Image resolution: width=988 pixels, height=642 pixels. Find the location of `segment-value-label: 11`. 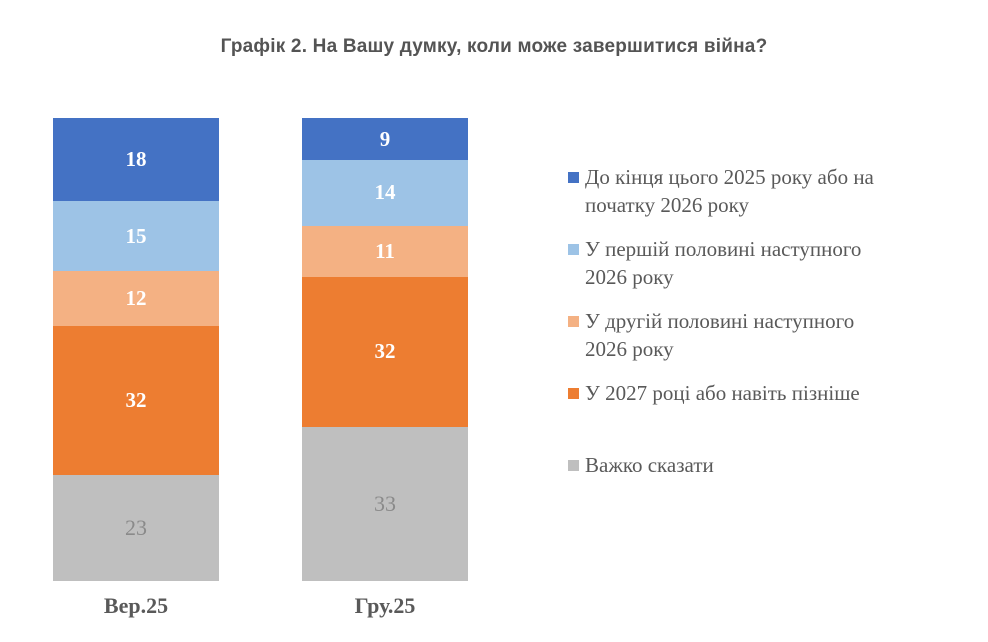

segment-value-label: 11 is located at coordinates (385, 250).